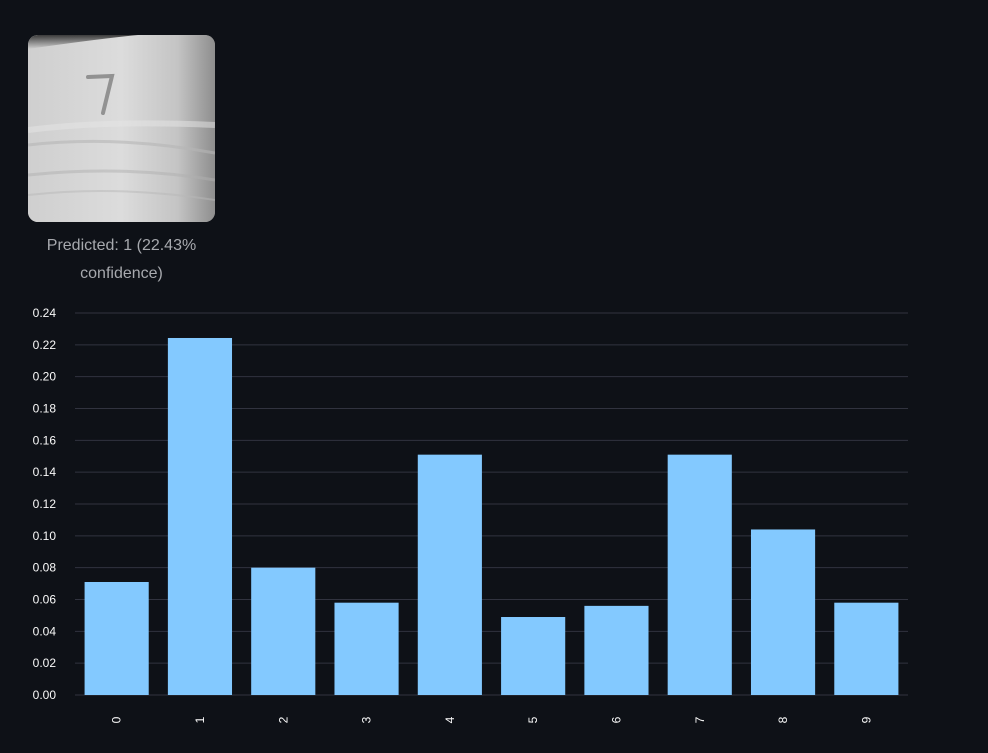 The image size is (988, 753). What do you see at coordinates (45, 568) in the screenshot?
I see `y-tick-label: 0.08` at bounding box center [45, 568].